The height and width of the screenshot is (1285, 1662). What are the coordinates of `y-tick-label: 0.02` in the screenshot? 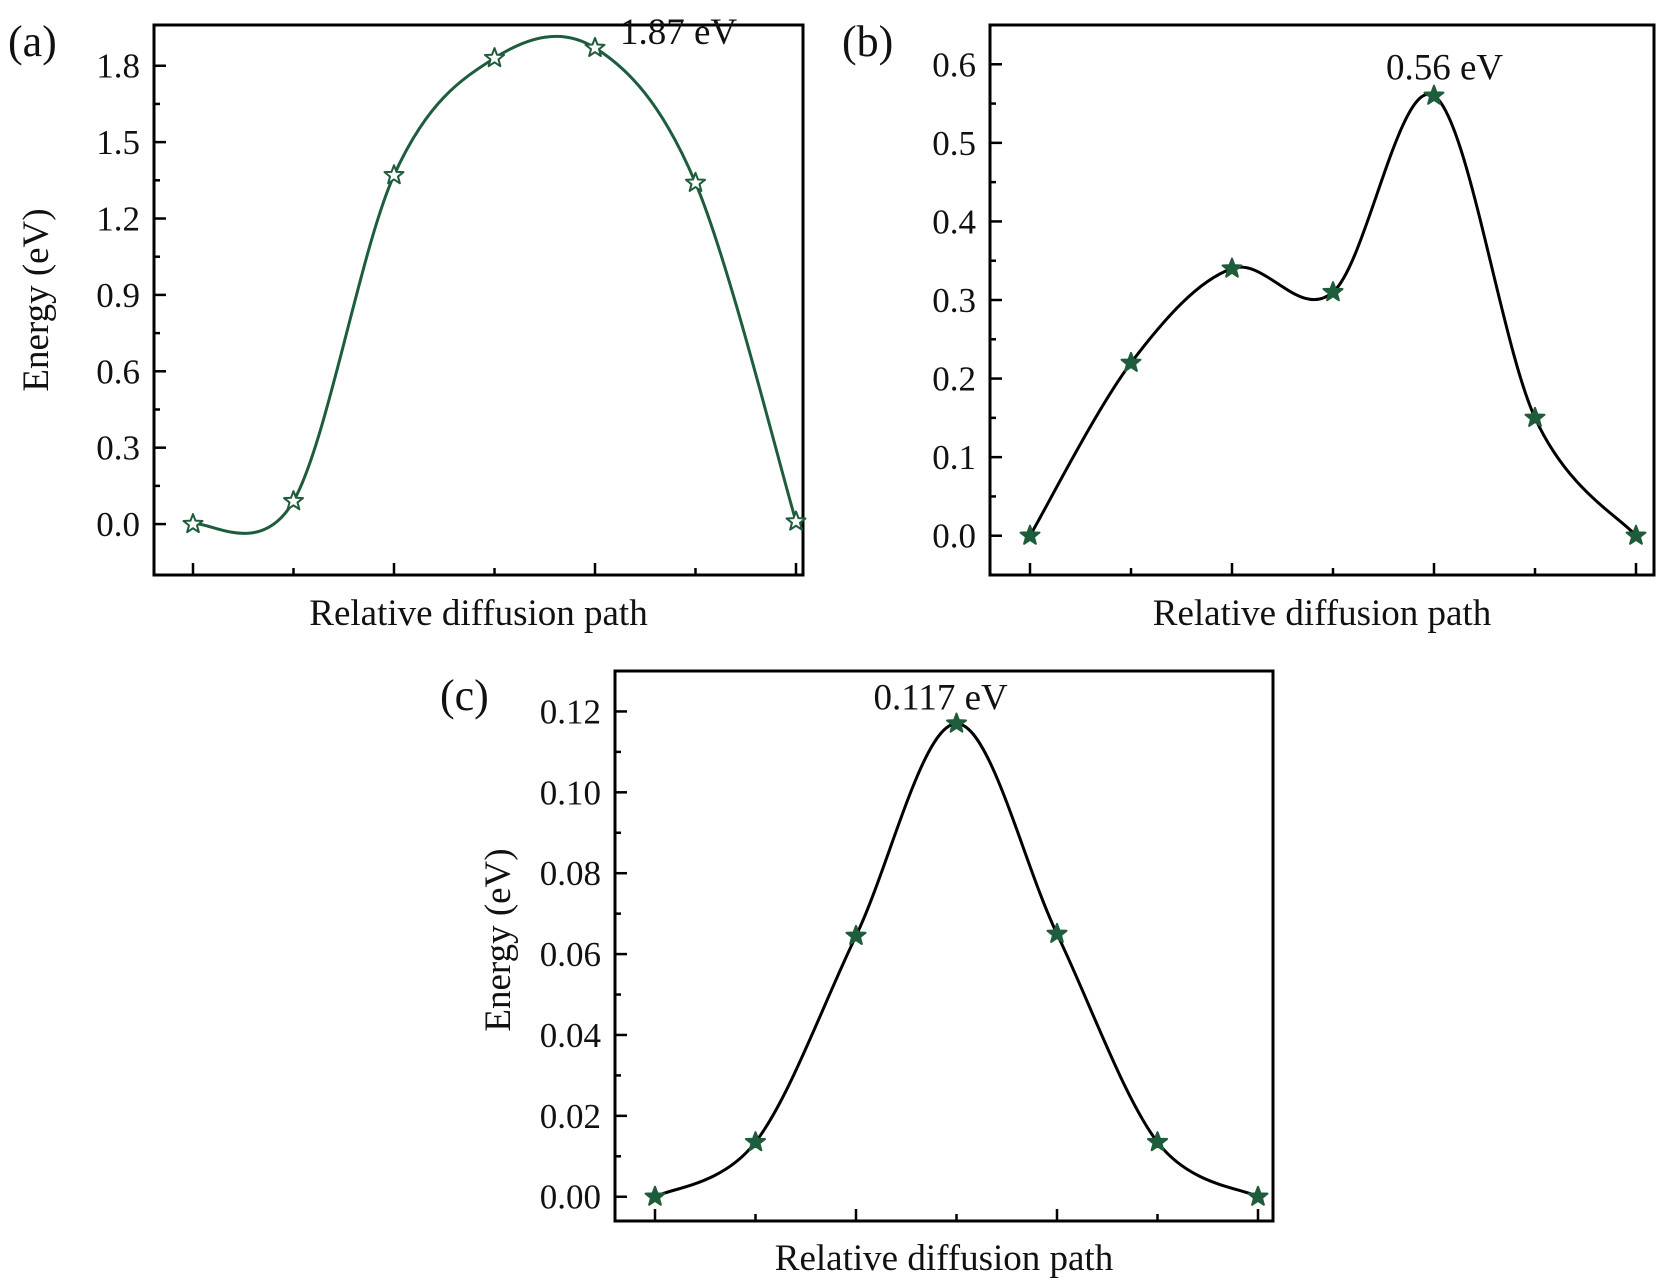 It's located at (570, 1116).